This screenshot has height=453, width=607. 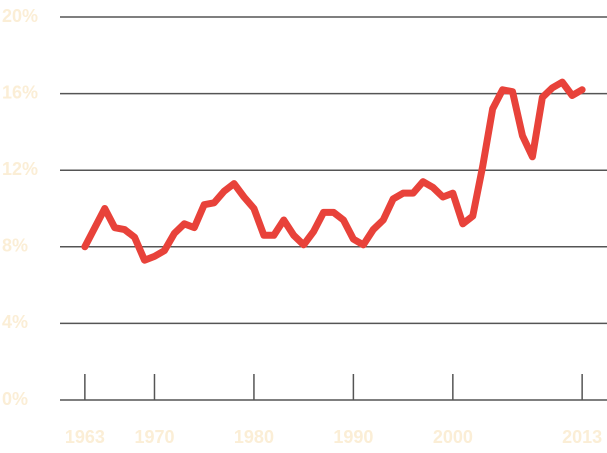 I want to click on x-tick-label: 2000, so click(x=453, y=437).